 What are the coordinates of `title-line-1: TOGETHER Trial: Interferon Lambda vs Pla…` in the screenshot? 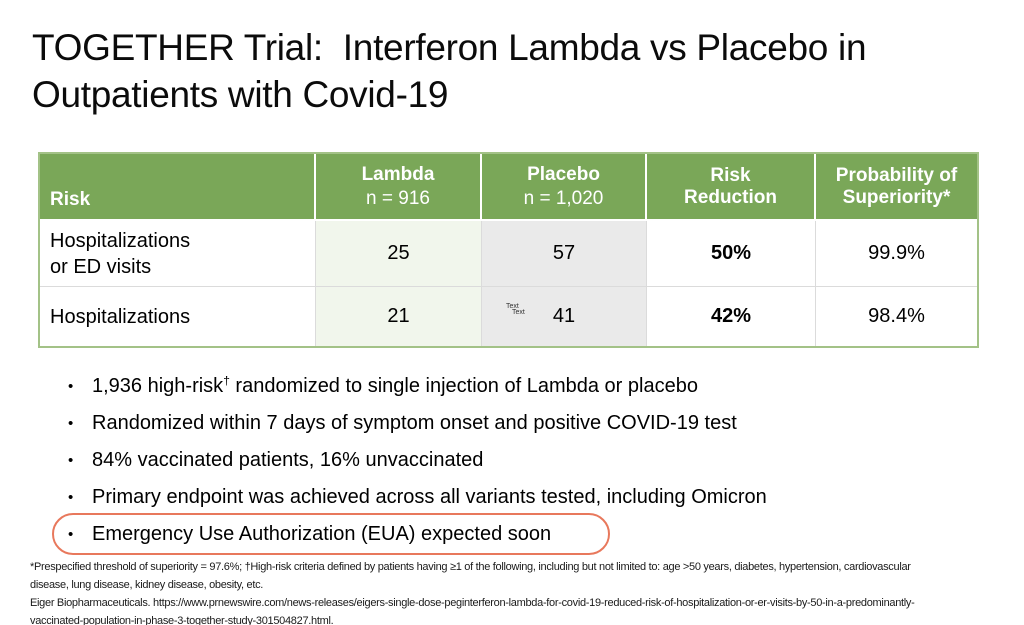 It's located at (449, 47).